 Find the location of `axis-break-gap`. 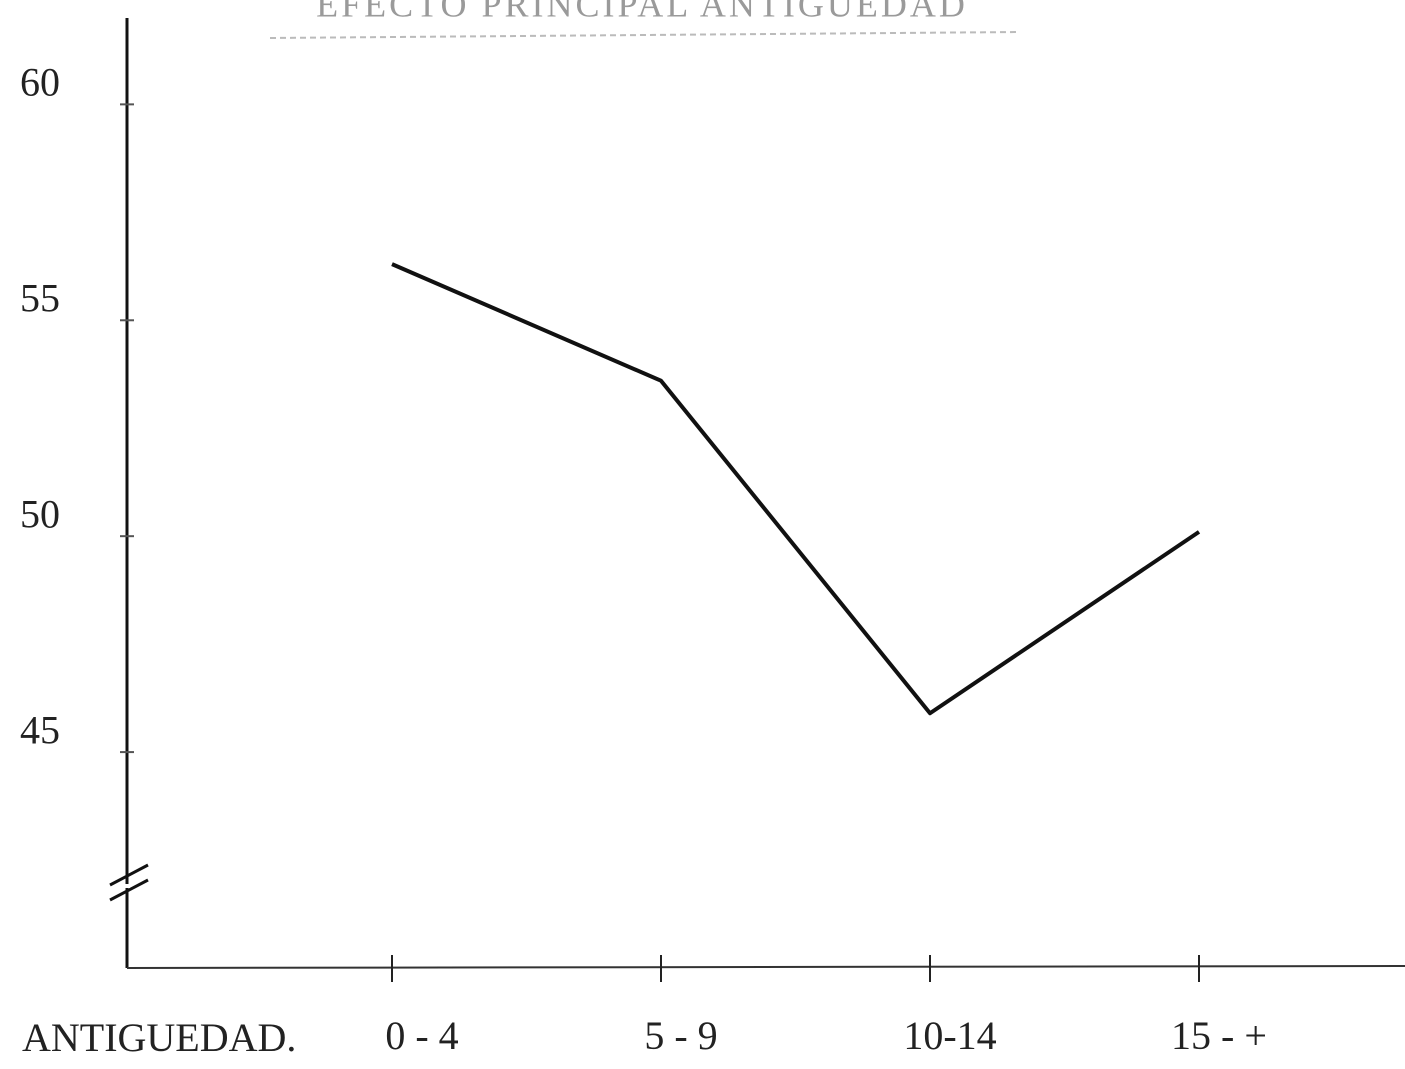

axis-break-gap is located at coordinates (127, 886).